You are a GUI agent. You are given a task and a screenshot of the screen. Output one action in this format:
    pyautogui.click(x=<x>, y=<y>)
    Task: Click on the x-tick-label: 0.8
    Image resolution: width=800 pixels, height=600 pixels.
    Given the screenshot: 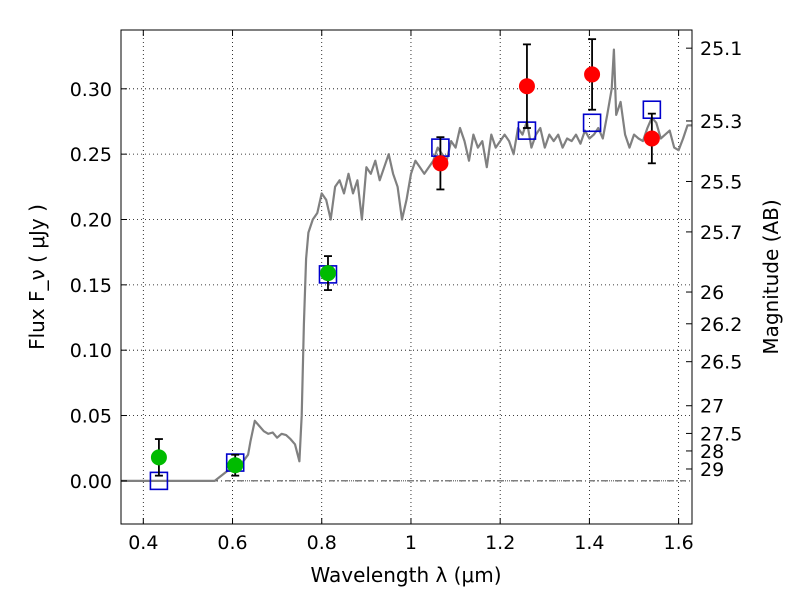 What is the action you would take?
    pyautogui.click(x=322, y=543)
    